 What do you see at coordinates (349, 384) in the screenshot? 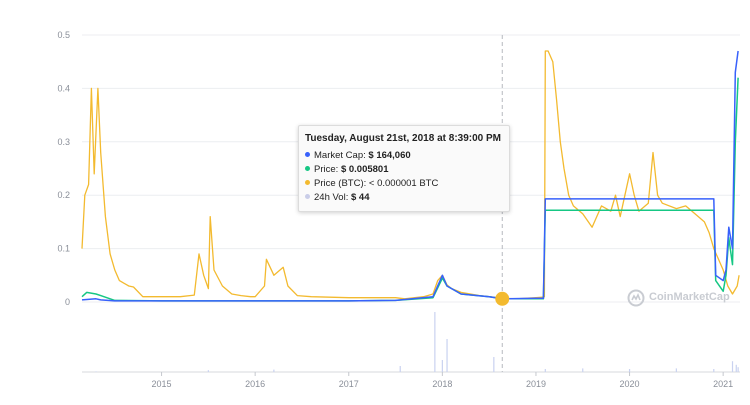
I see `x-tick-label: 2017` at bounding box center [349, 384].